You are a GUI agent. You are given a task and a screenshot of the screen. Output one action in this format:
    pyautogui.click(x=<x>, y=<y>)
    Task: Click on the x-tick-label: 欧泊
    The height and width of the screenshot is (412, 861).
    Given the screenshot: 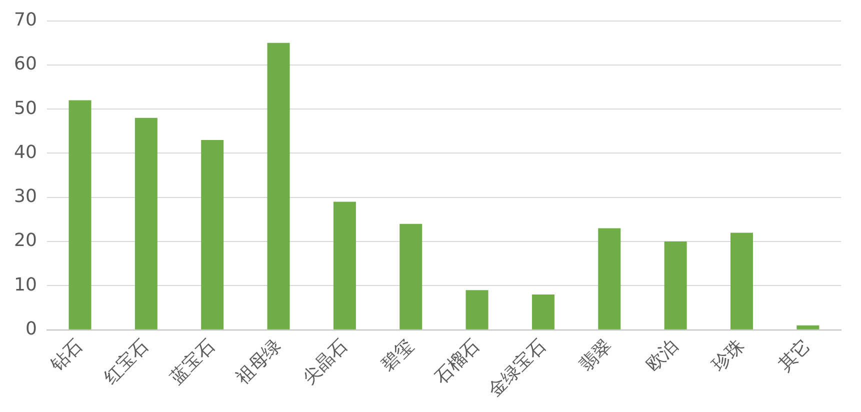 What is the action you would take?
    pyautogui.click(x=662, y=355)
    